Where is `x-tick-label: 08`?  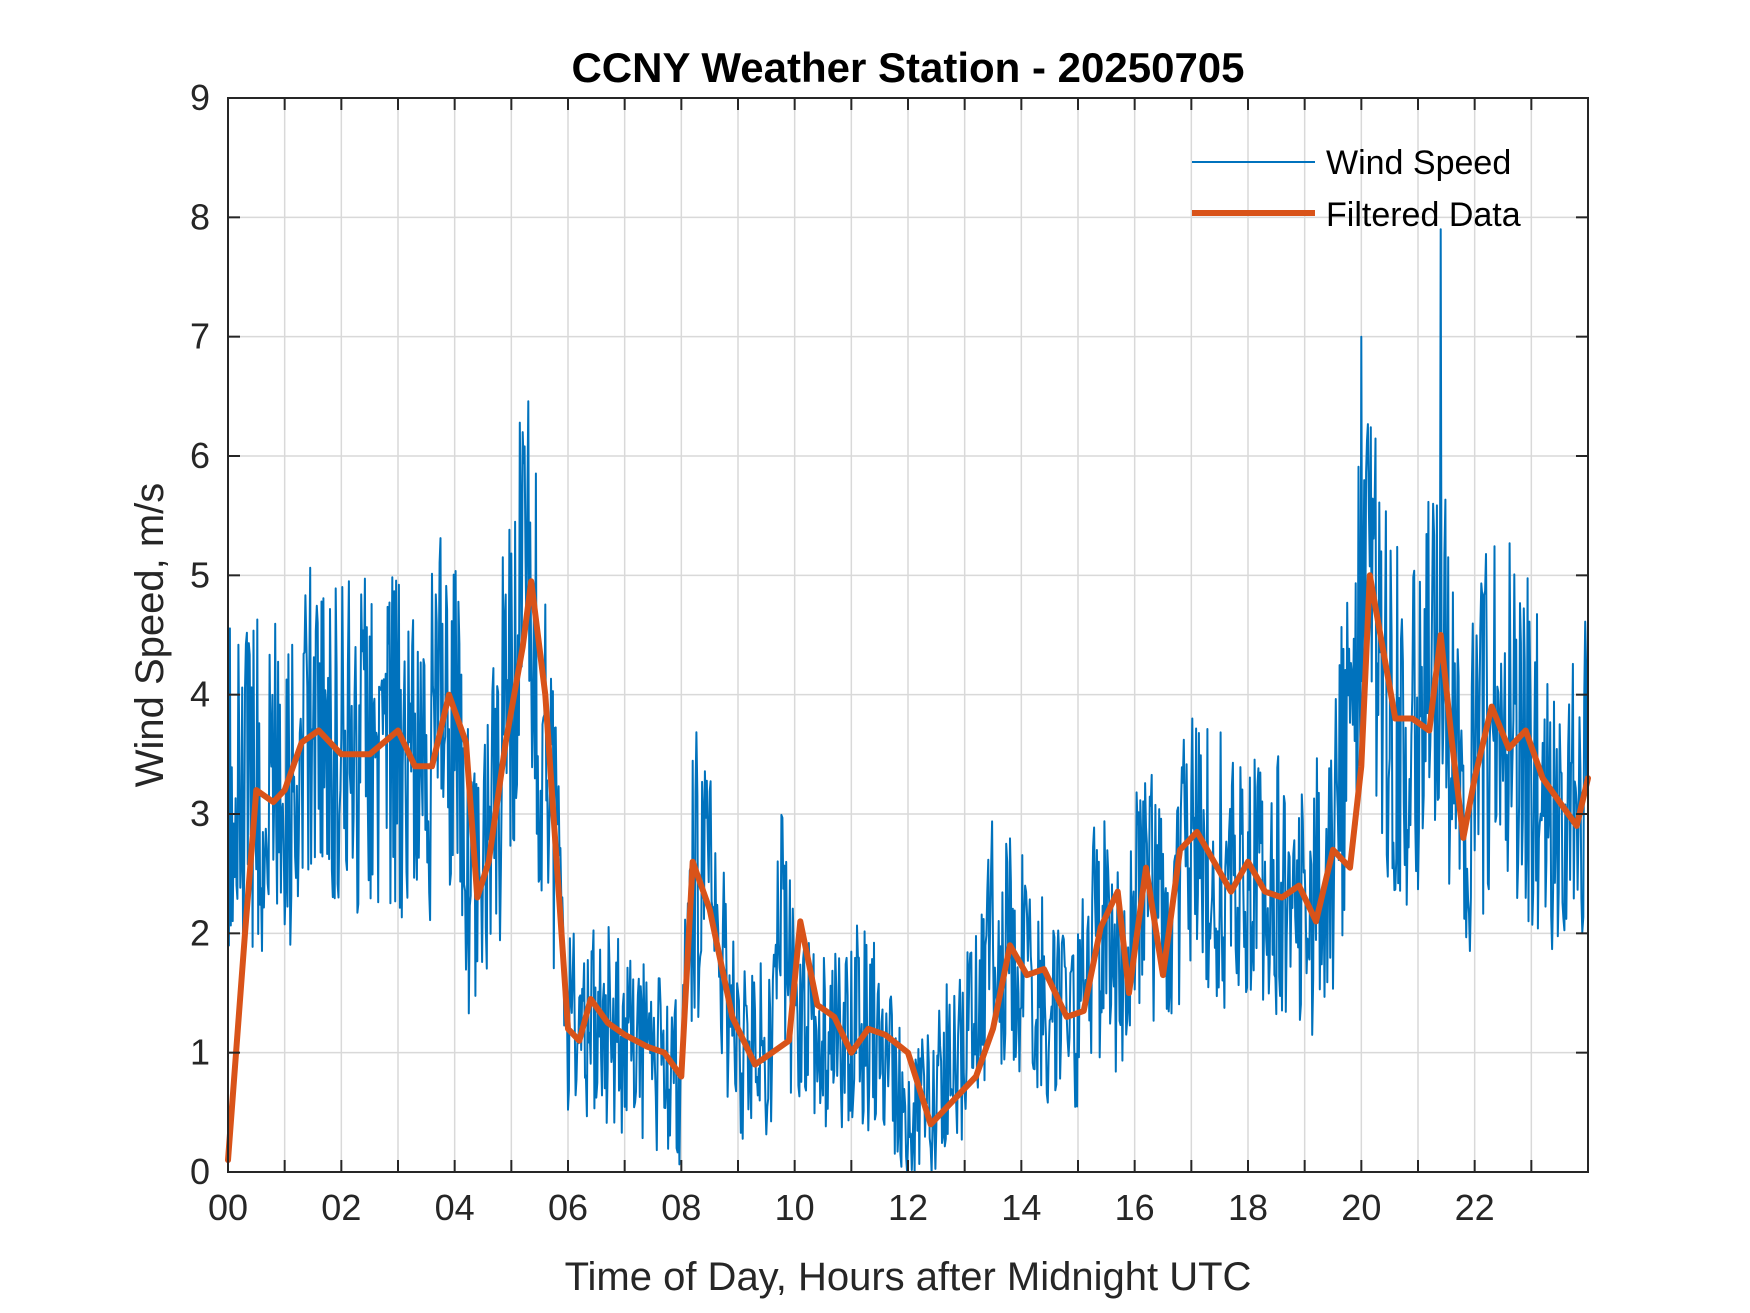 x-tick-label: 08 is located at coordinates (681, 1207).